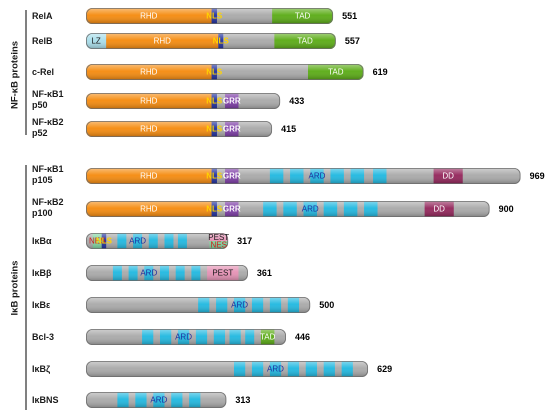 The image size is (550, 415). I want to click on group-nfkb: NF-κB proteins, so click(18, 72).